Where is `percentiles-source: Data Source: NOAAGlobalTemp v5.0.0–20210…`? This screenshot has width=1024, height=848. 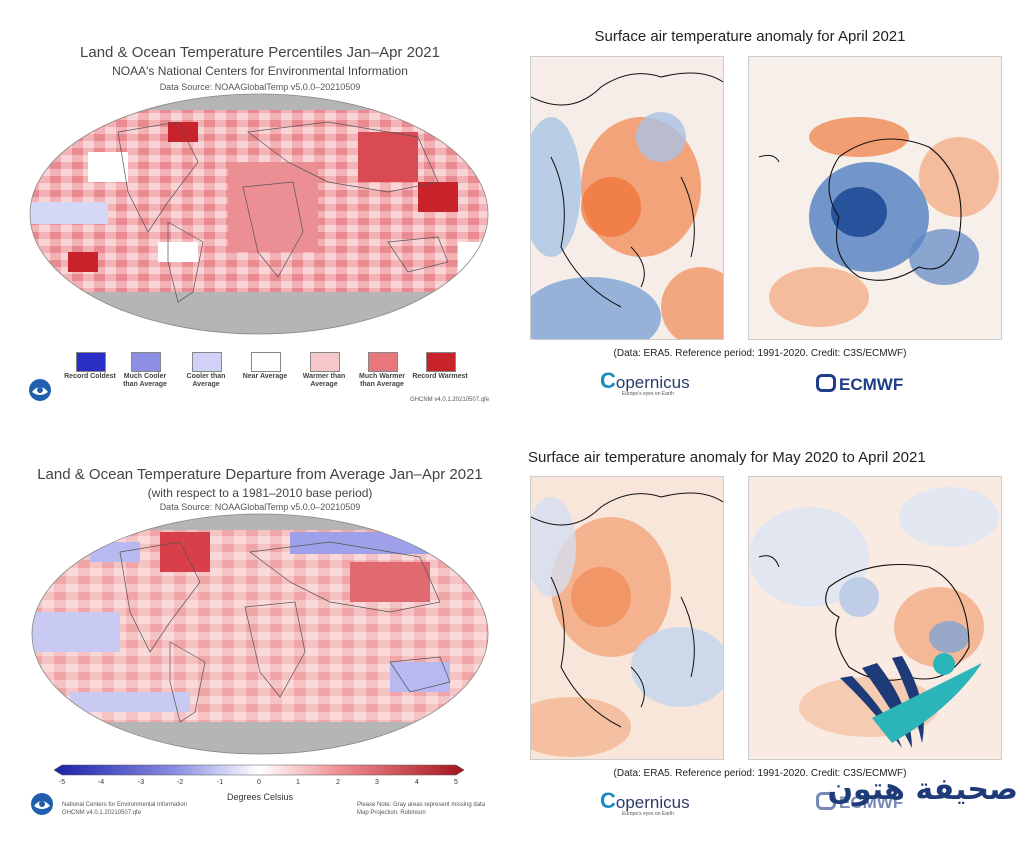
percentiles-source: Data Source: NOAAGlobalTemp v5.0.0–20210… is located at coordinates (260, 87).